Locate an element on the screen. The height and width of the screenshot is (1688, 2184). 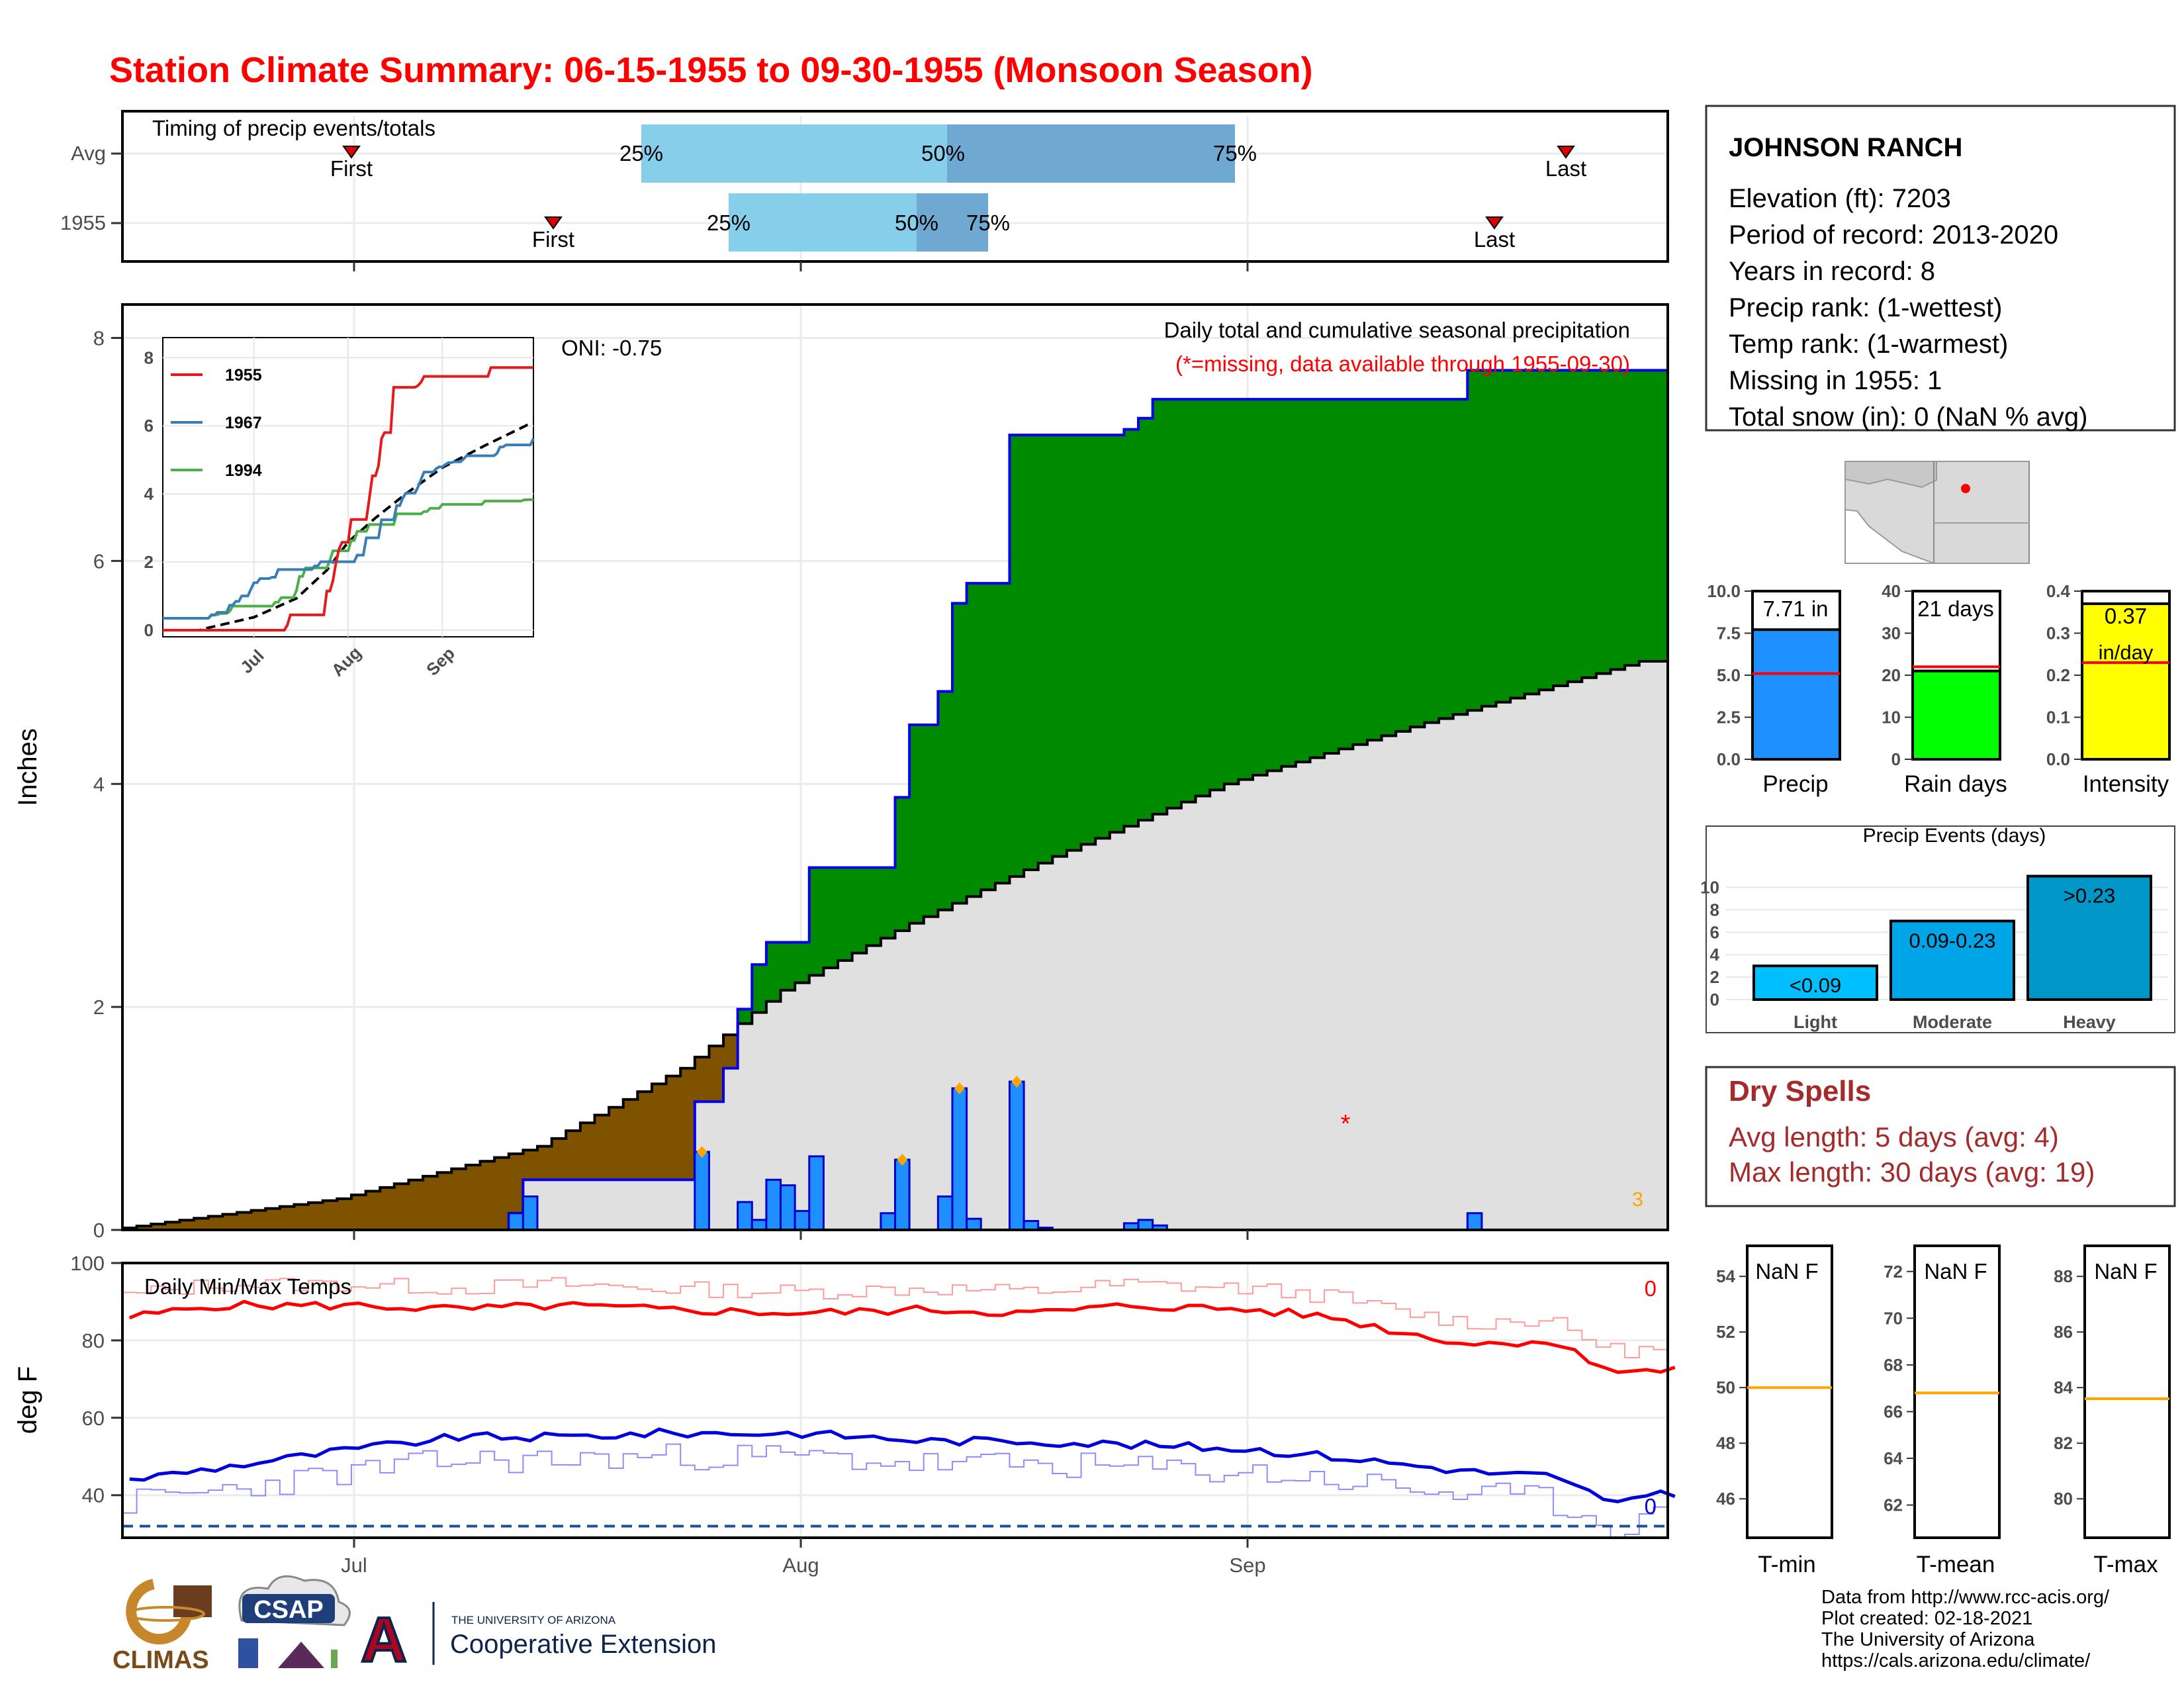
tsum-tick-label: 64 is located at coordinates (1894, 1458).